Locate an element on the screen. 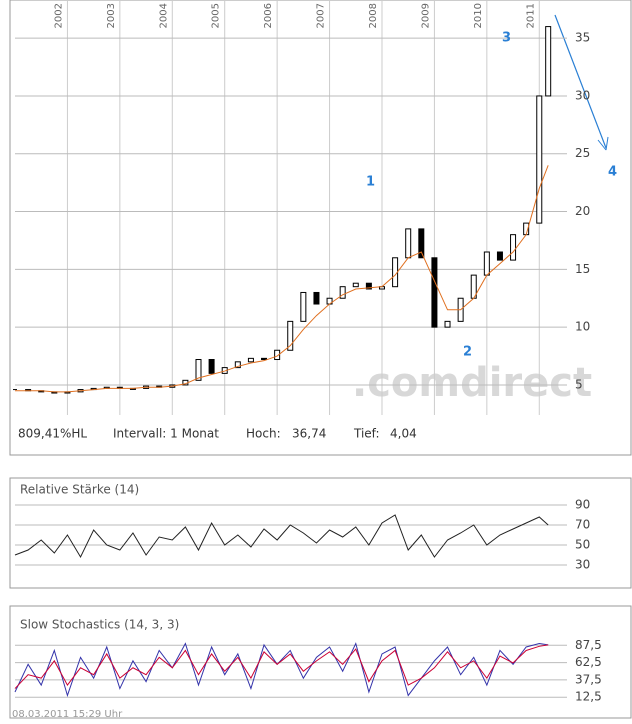 The width and height of the screenshot is (632, 724). low-value: 4,04 is located at coordinates (403, 434).